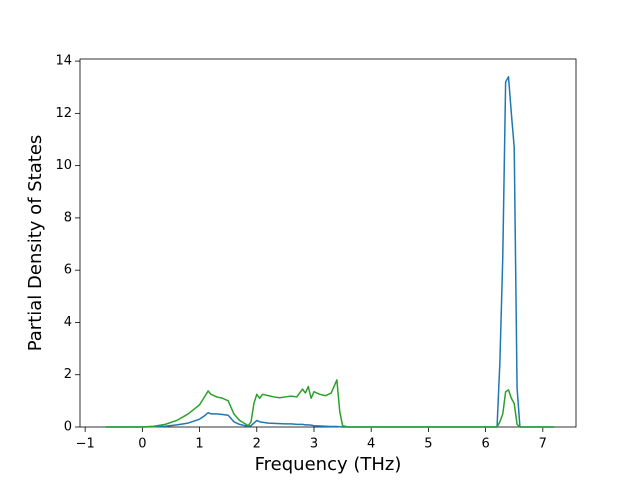 This screenshot has width=640, height=480. Describe the element at coordinates (142, 444) in the screenshot. I see `x-tick-label: 0` at that location.